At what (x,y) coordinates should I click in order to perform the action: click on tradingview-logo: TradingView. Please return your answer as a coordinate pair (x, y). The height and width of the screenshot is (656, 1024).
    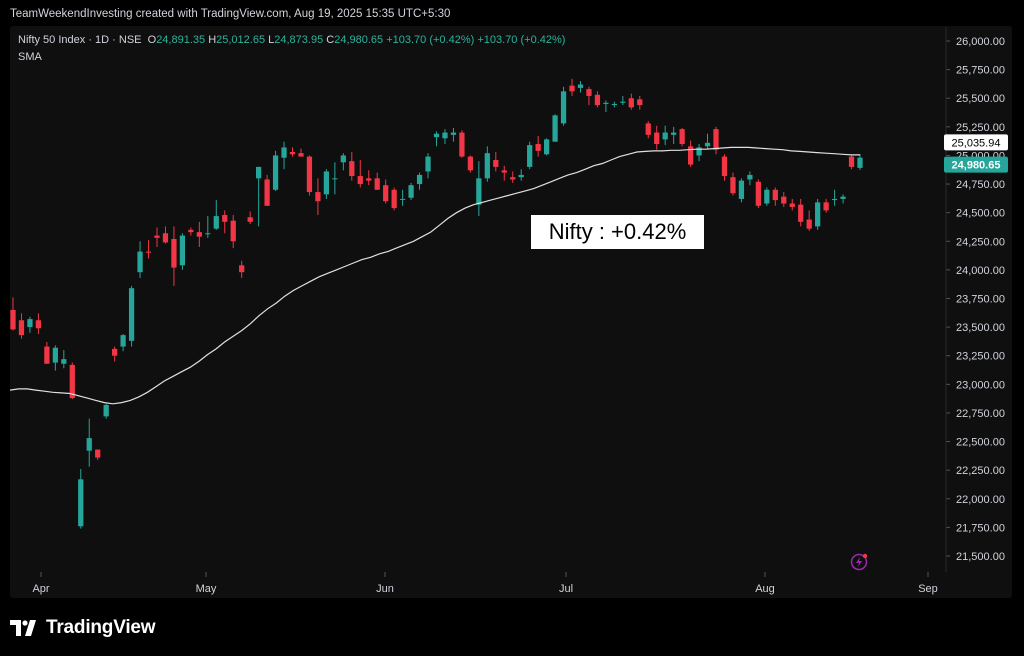
    Looking at the image, I should click on (83, 628).